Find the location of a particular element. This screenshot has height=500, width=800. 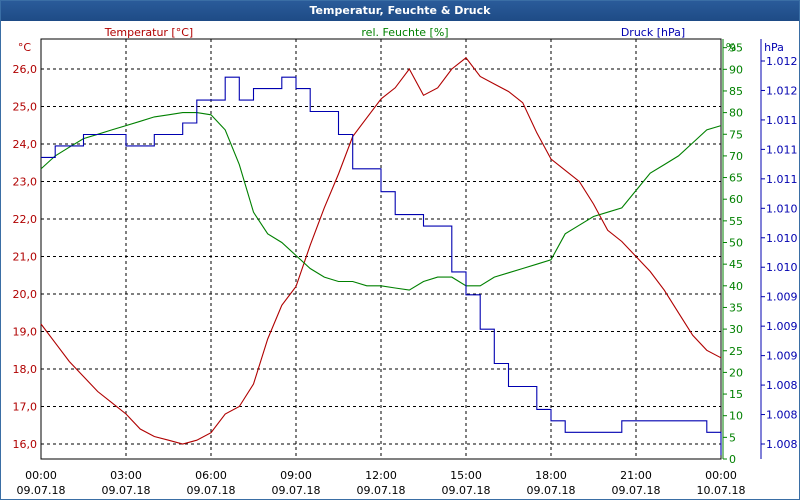

humidity-tick-label: 15 is located at coordinates (736, 394).